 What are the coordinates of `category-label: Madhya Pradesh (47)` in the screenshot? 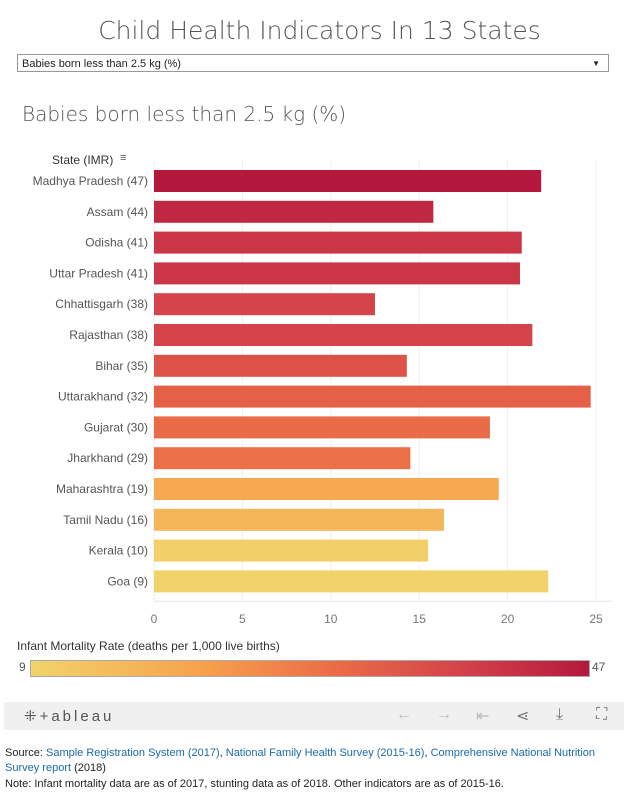 It's located at (90, 181).